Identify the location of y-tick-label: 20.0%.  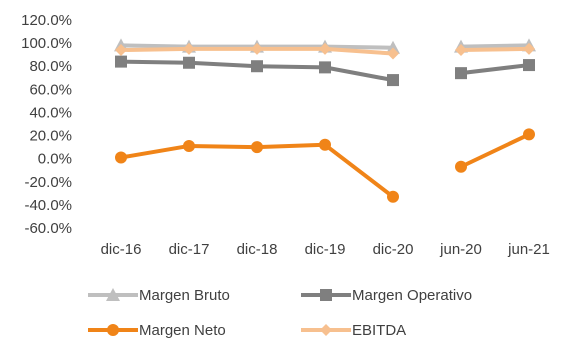
(50, 136).